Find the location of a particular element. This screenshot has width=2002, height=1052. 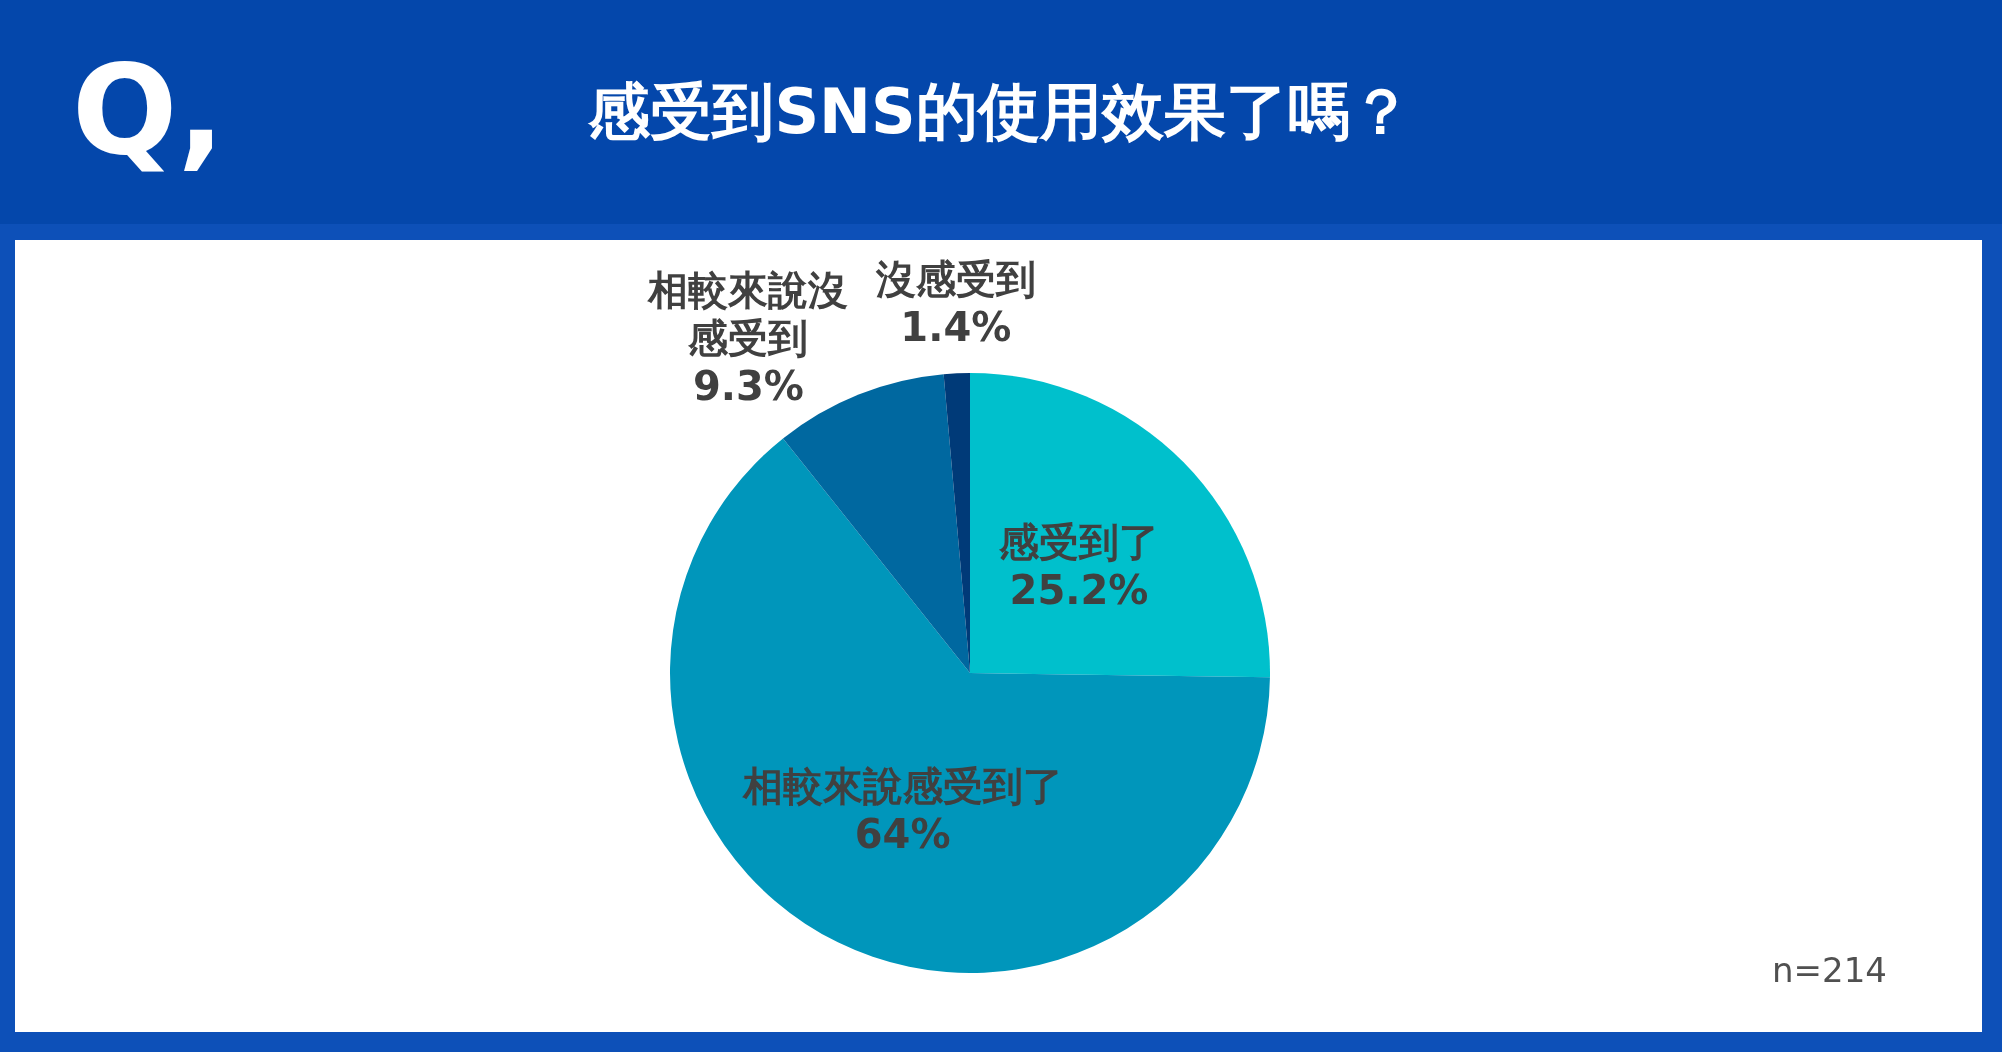

text: n=214 is located at coordinates (1829, 970).